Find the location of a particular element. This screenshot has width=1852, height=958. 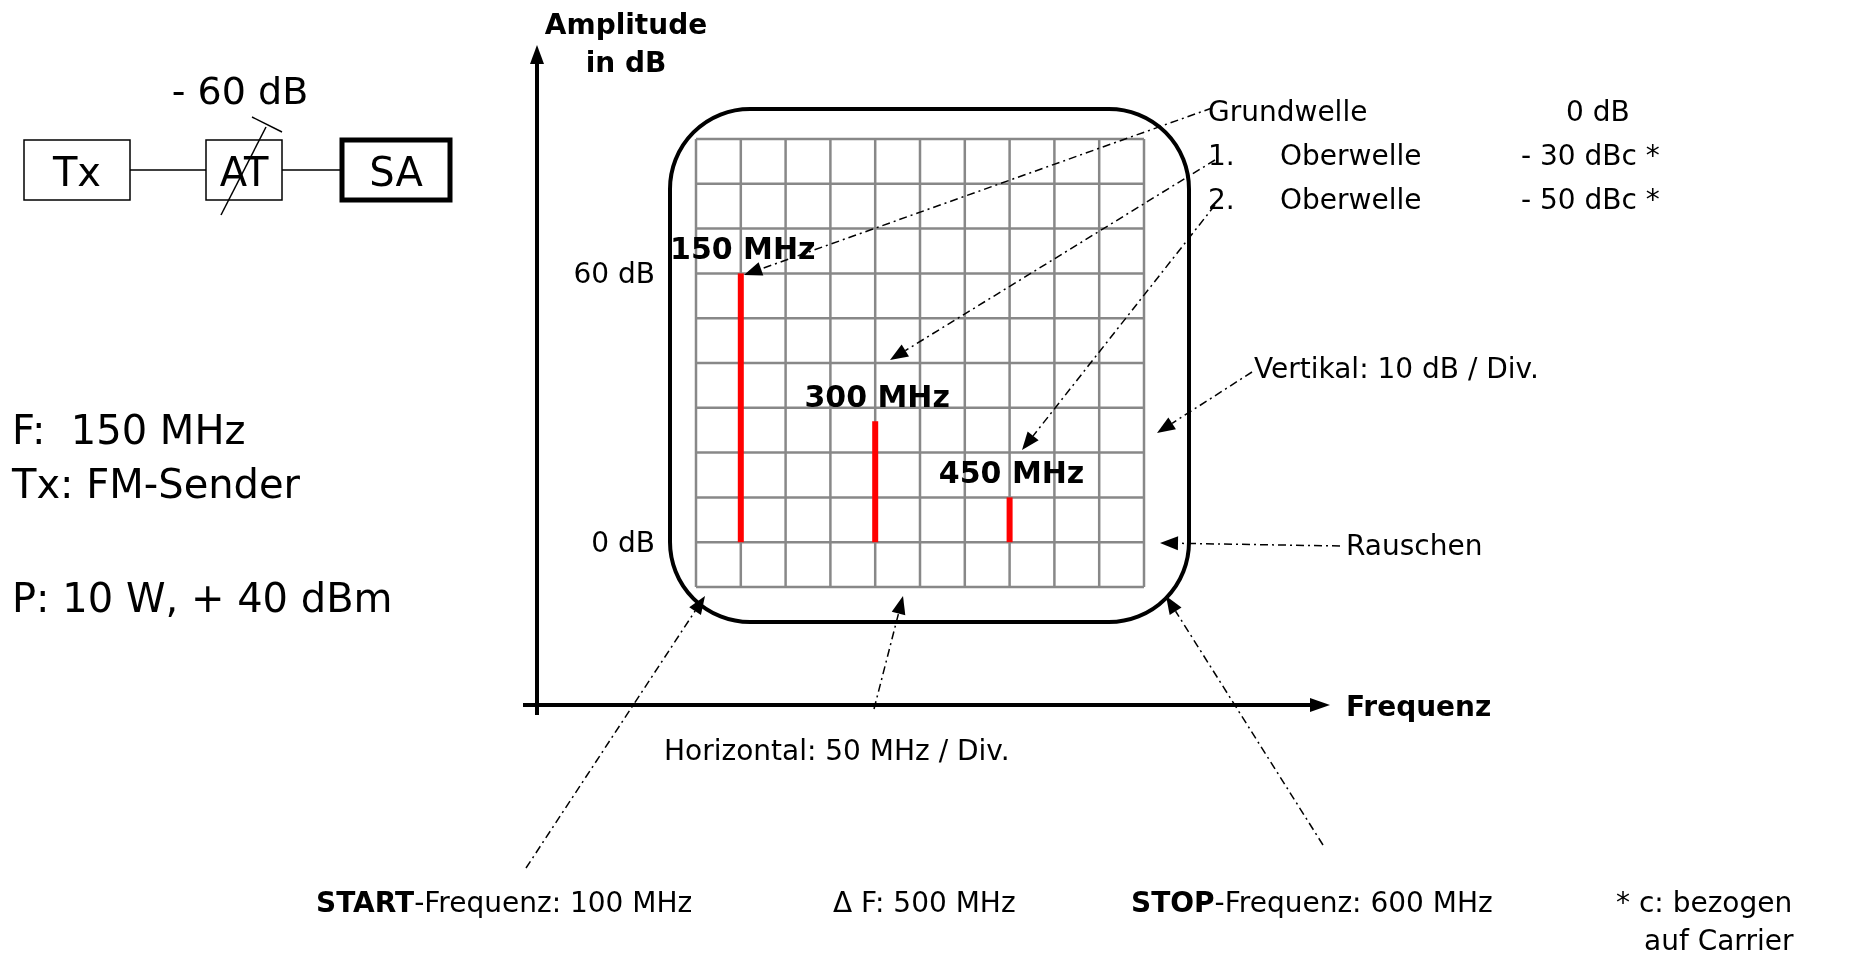

y-axis-title: Amplitude in dB is located at coordinates (626, 43).